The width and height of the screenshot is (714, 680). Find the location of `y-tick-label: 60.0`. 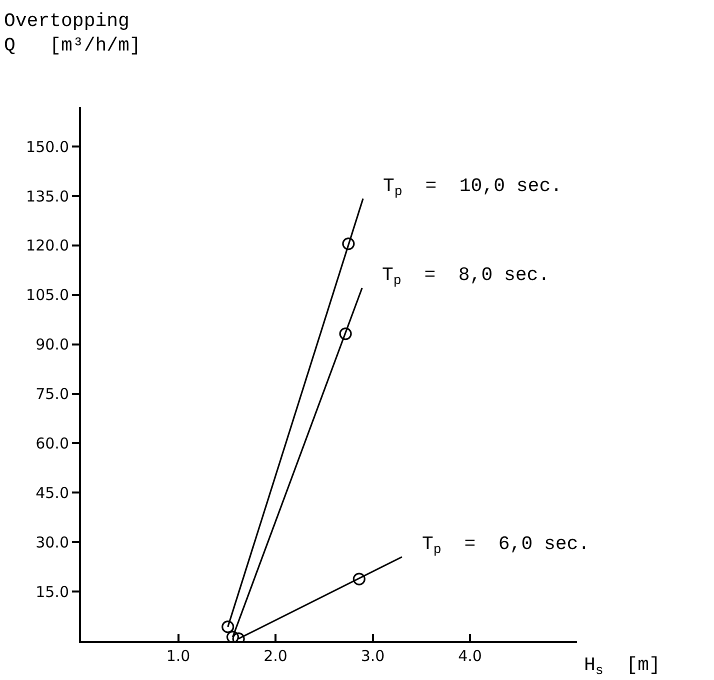

y-tick-label: 60.0 is located at coordinates (52, 443).